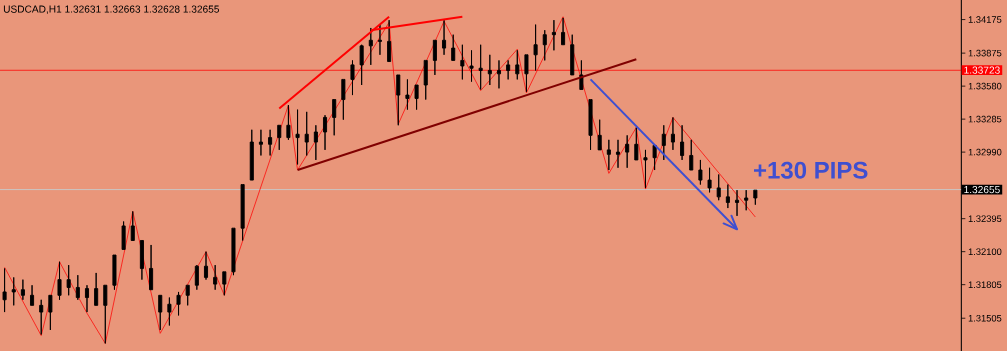 Image resolution: width=1007 pixels, height=351 pixels. Describe the element at coordinates (985, 19) in the screenshot. I see `y-tick-label: 1.34175` at that location.